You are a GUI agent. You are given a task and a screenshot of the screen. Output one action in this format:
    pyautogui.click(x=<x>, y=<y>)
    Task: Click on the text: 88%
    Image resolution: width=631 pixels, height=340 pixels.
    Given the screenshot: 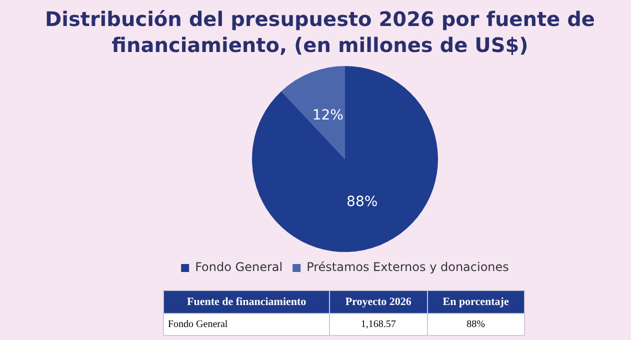 What is the action you would take?
    pyautogui.click(x=475, y=325)
    